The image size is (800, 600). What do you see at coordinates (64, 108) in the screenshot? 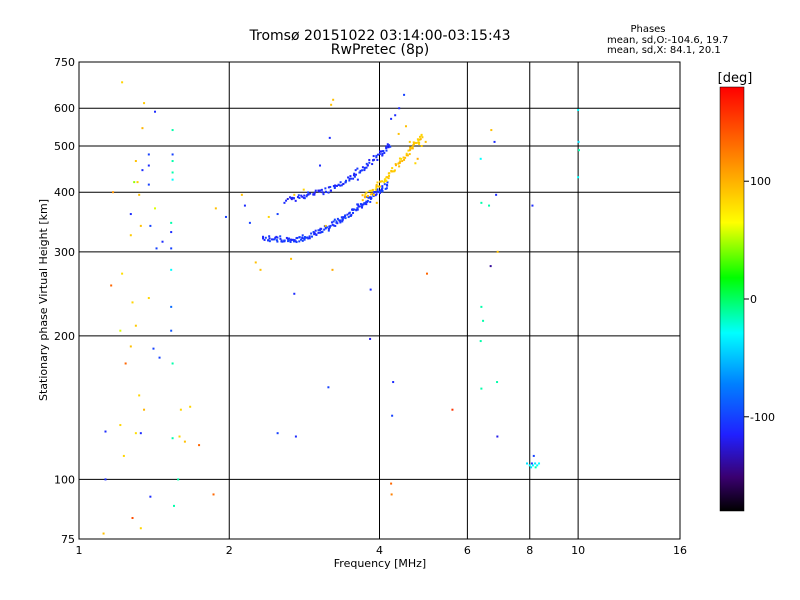
I see `y-tick-label: 600` at bounding box center [64, 108].